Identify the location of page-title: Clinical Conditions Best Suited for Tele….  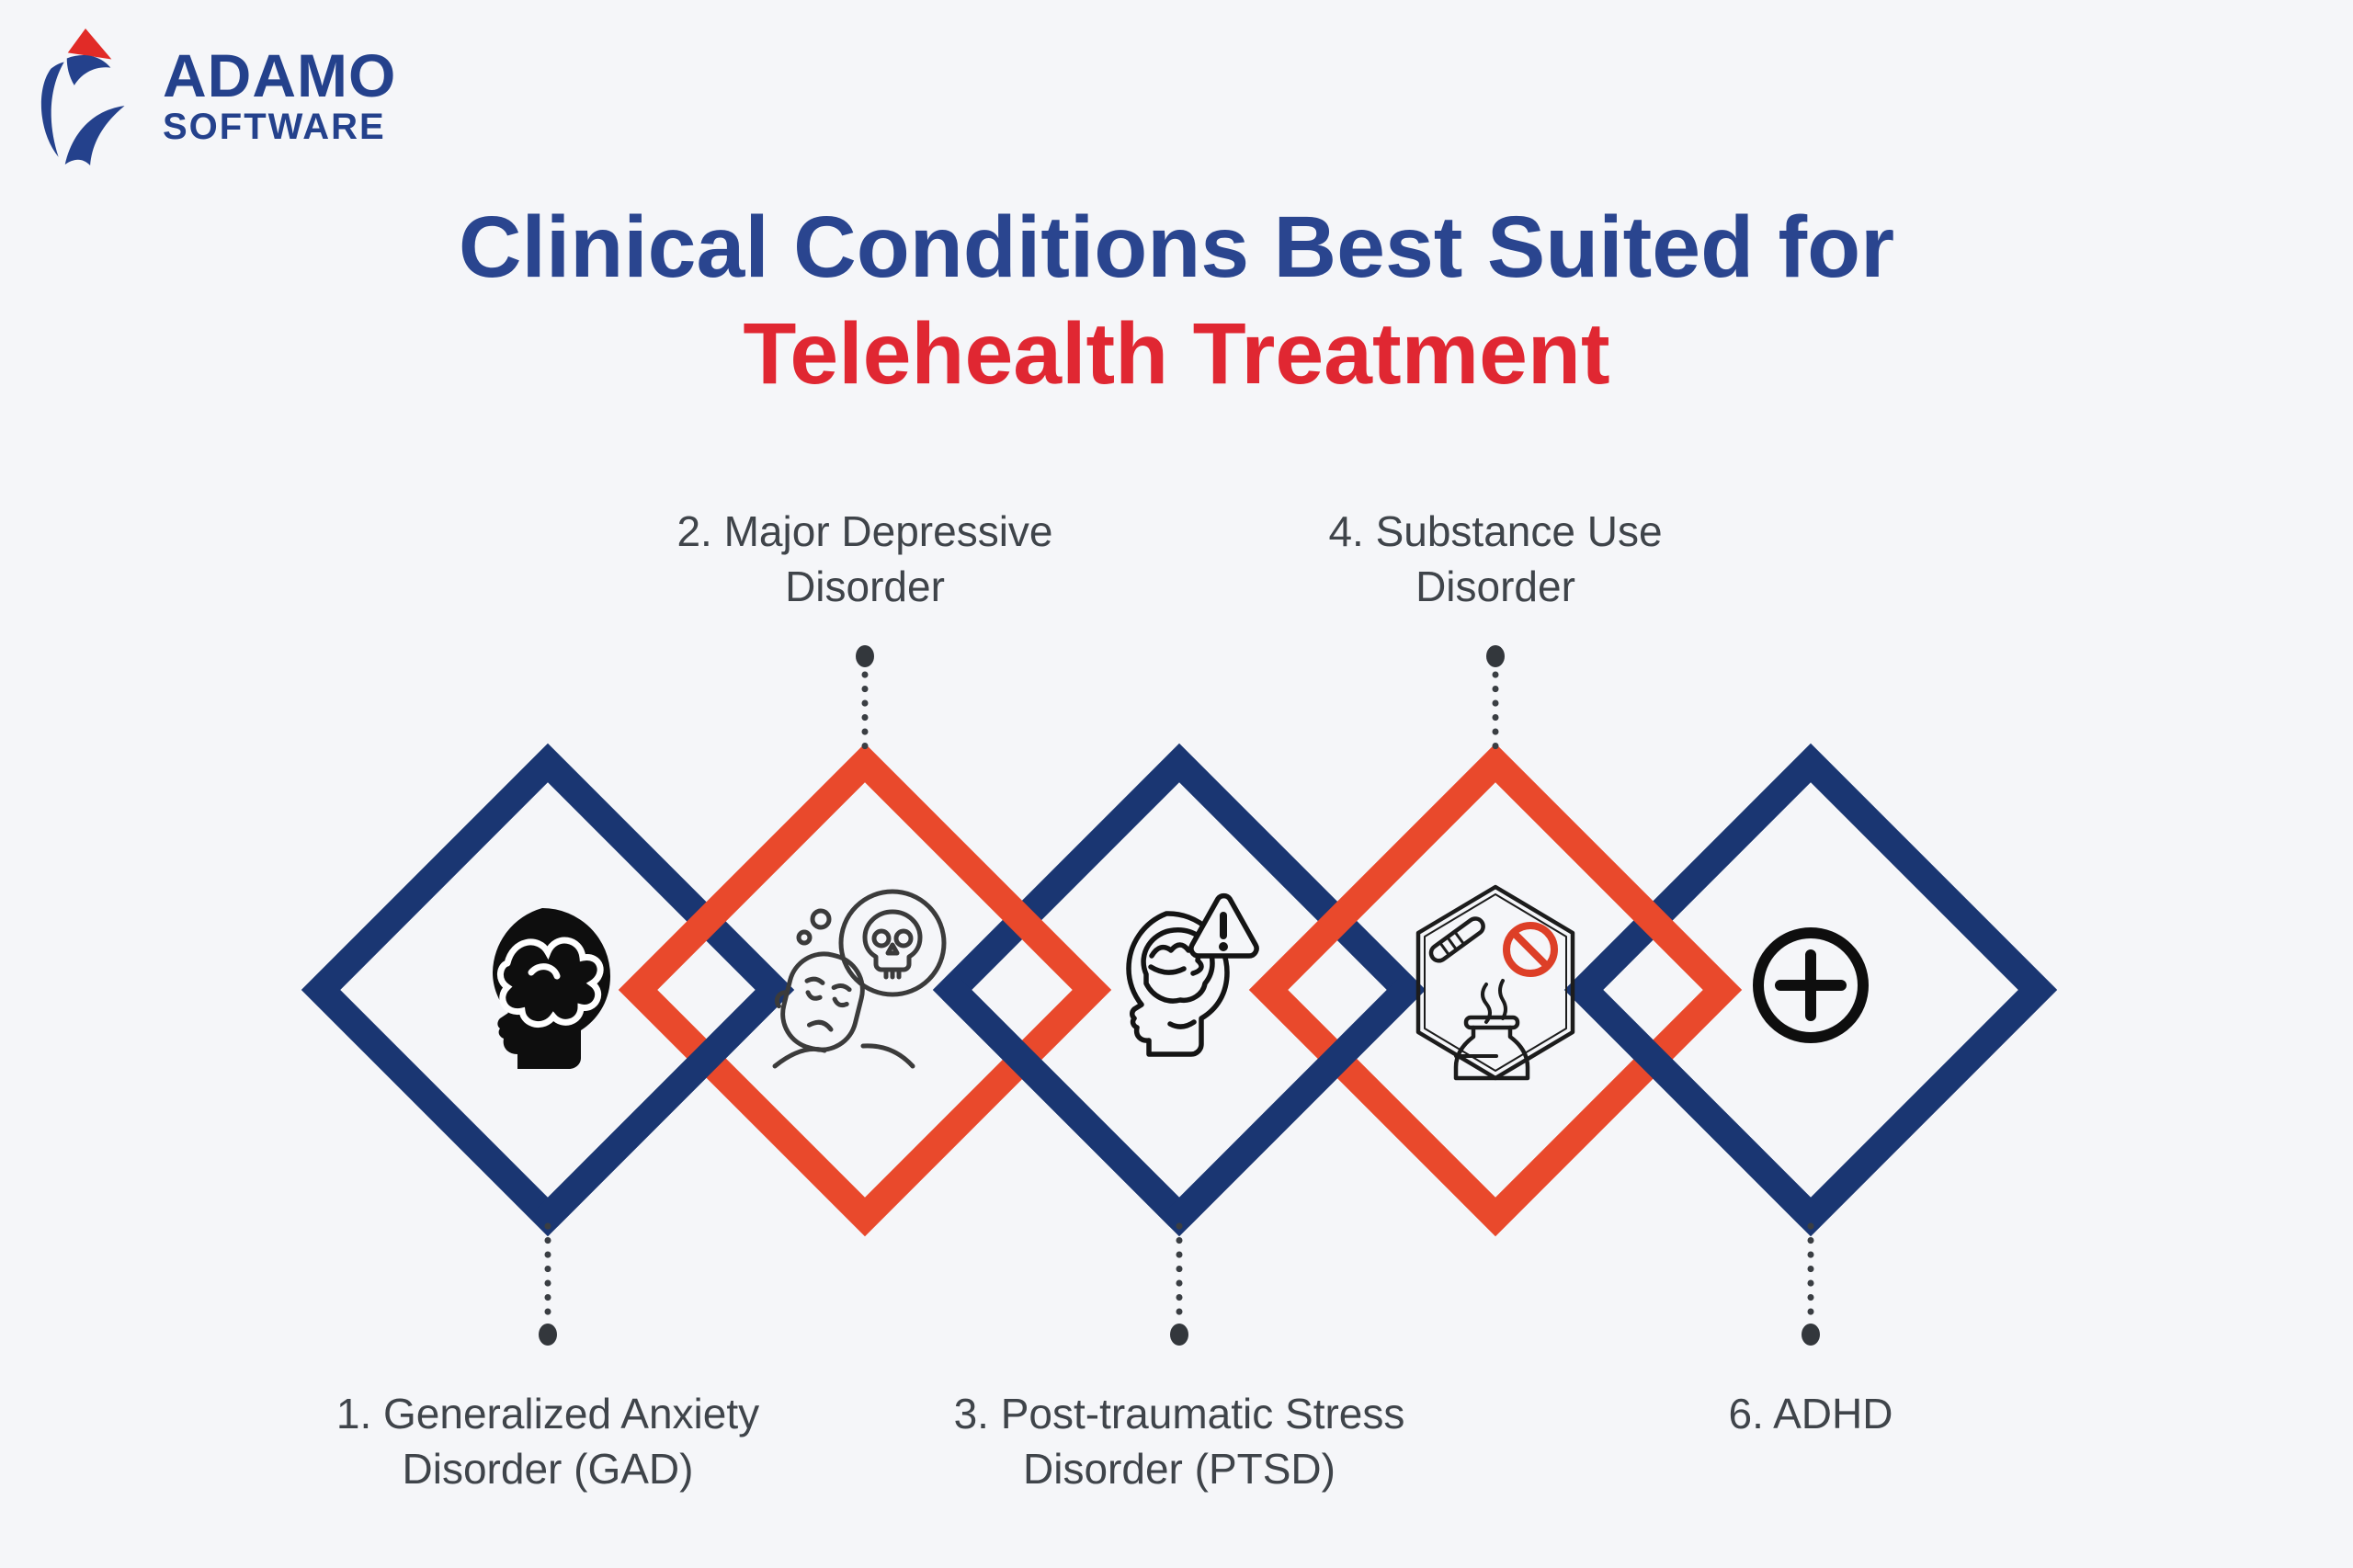
(1176, 301).